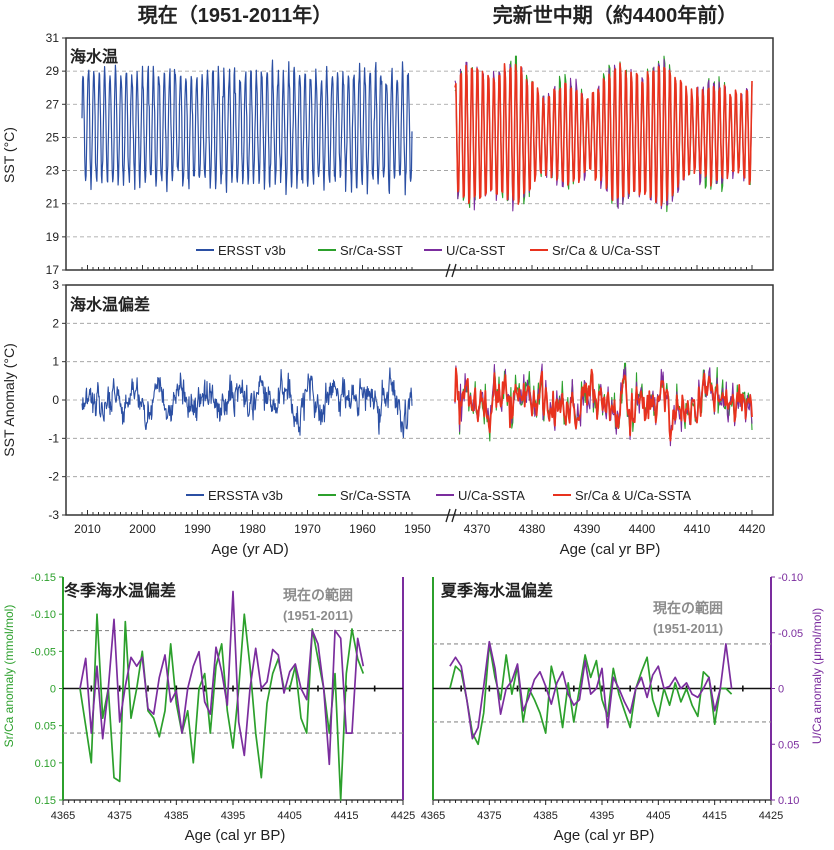 This screenshot has height=850, width=834. What do you see at coordinates (9, 676) in the screenshot?
I see `winter-ylabel-left: Sr/Ca anomaly (mmol/mol)` at bounding box center [9, 676].